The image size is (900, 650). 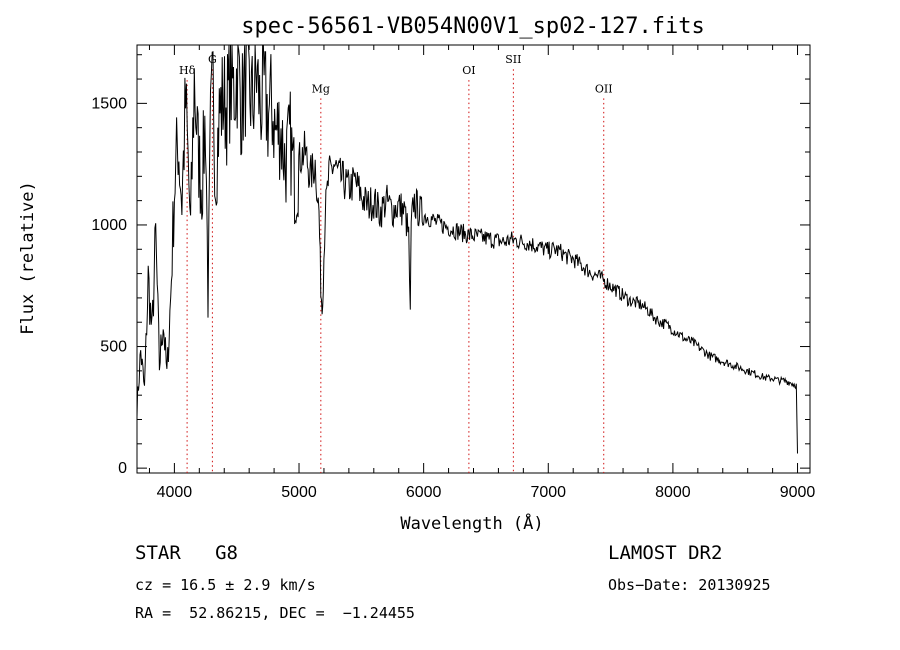 What do you see at coordinates (175, 492) in the screenshot?
I see `x-tick-label: 4000` at bounding box center [175, 492].